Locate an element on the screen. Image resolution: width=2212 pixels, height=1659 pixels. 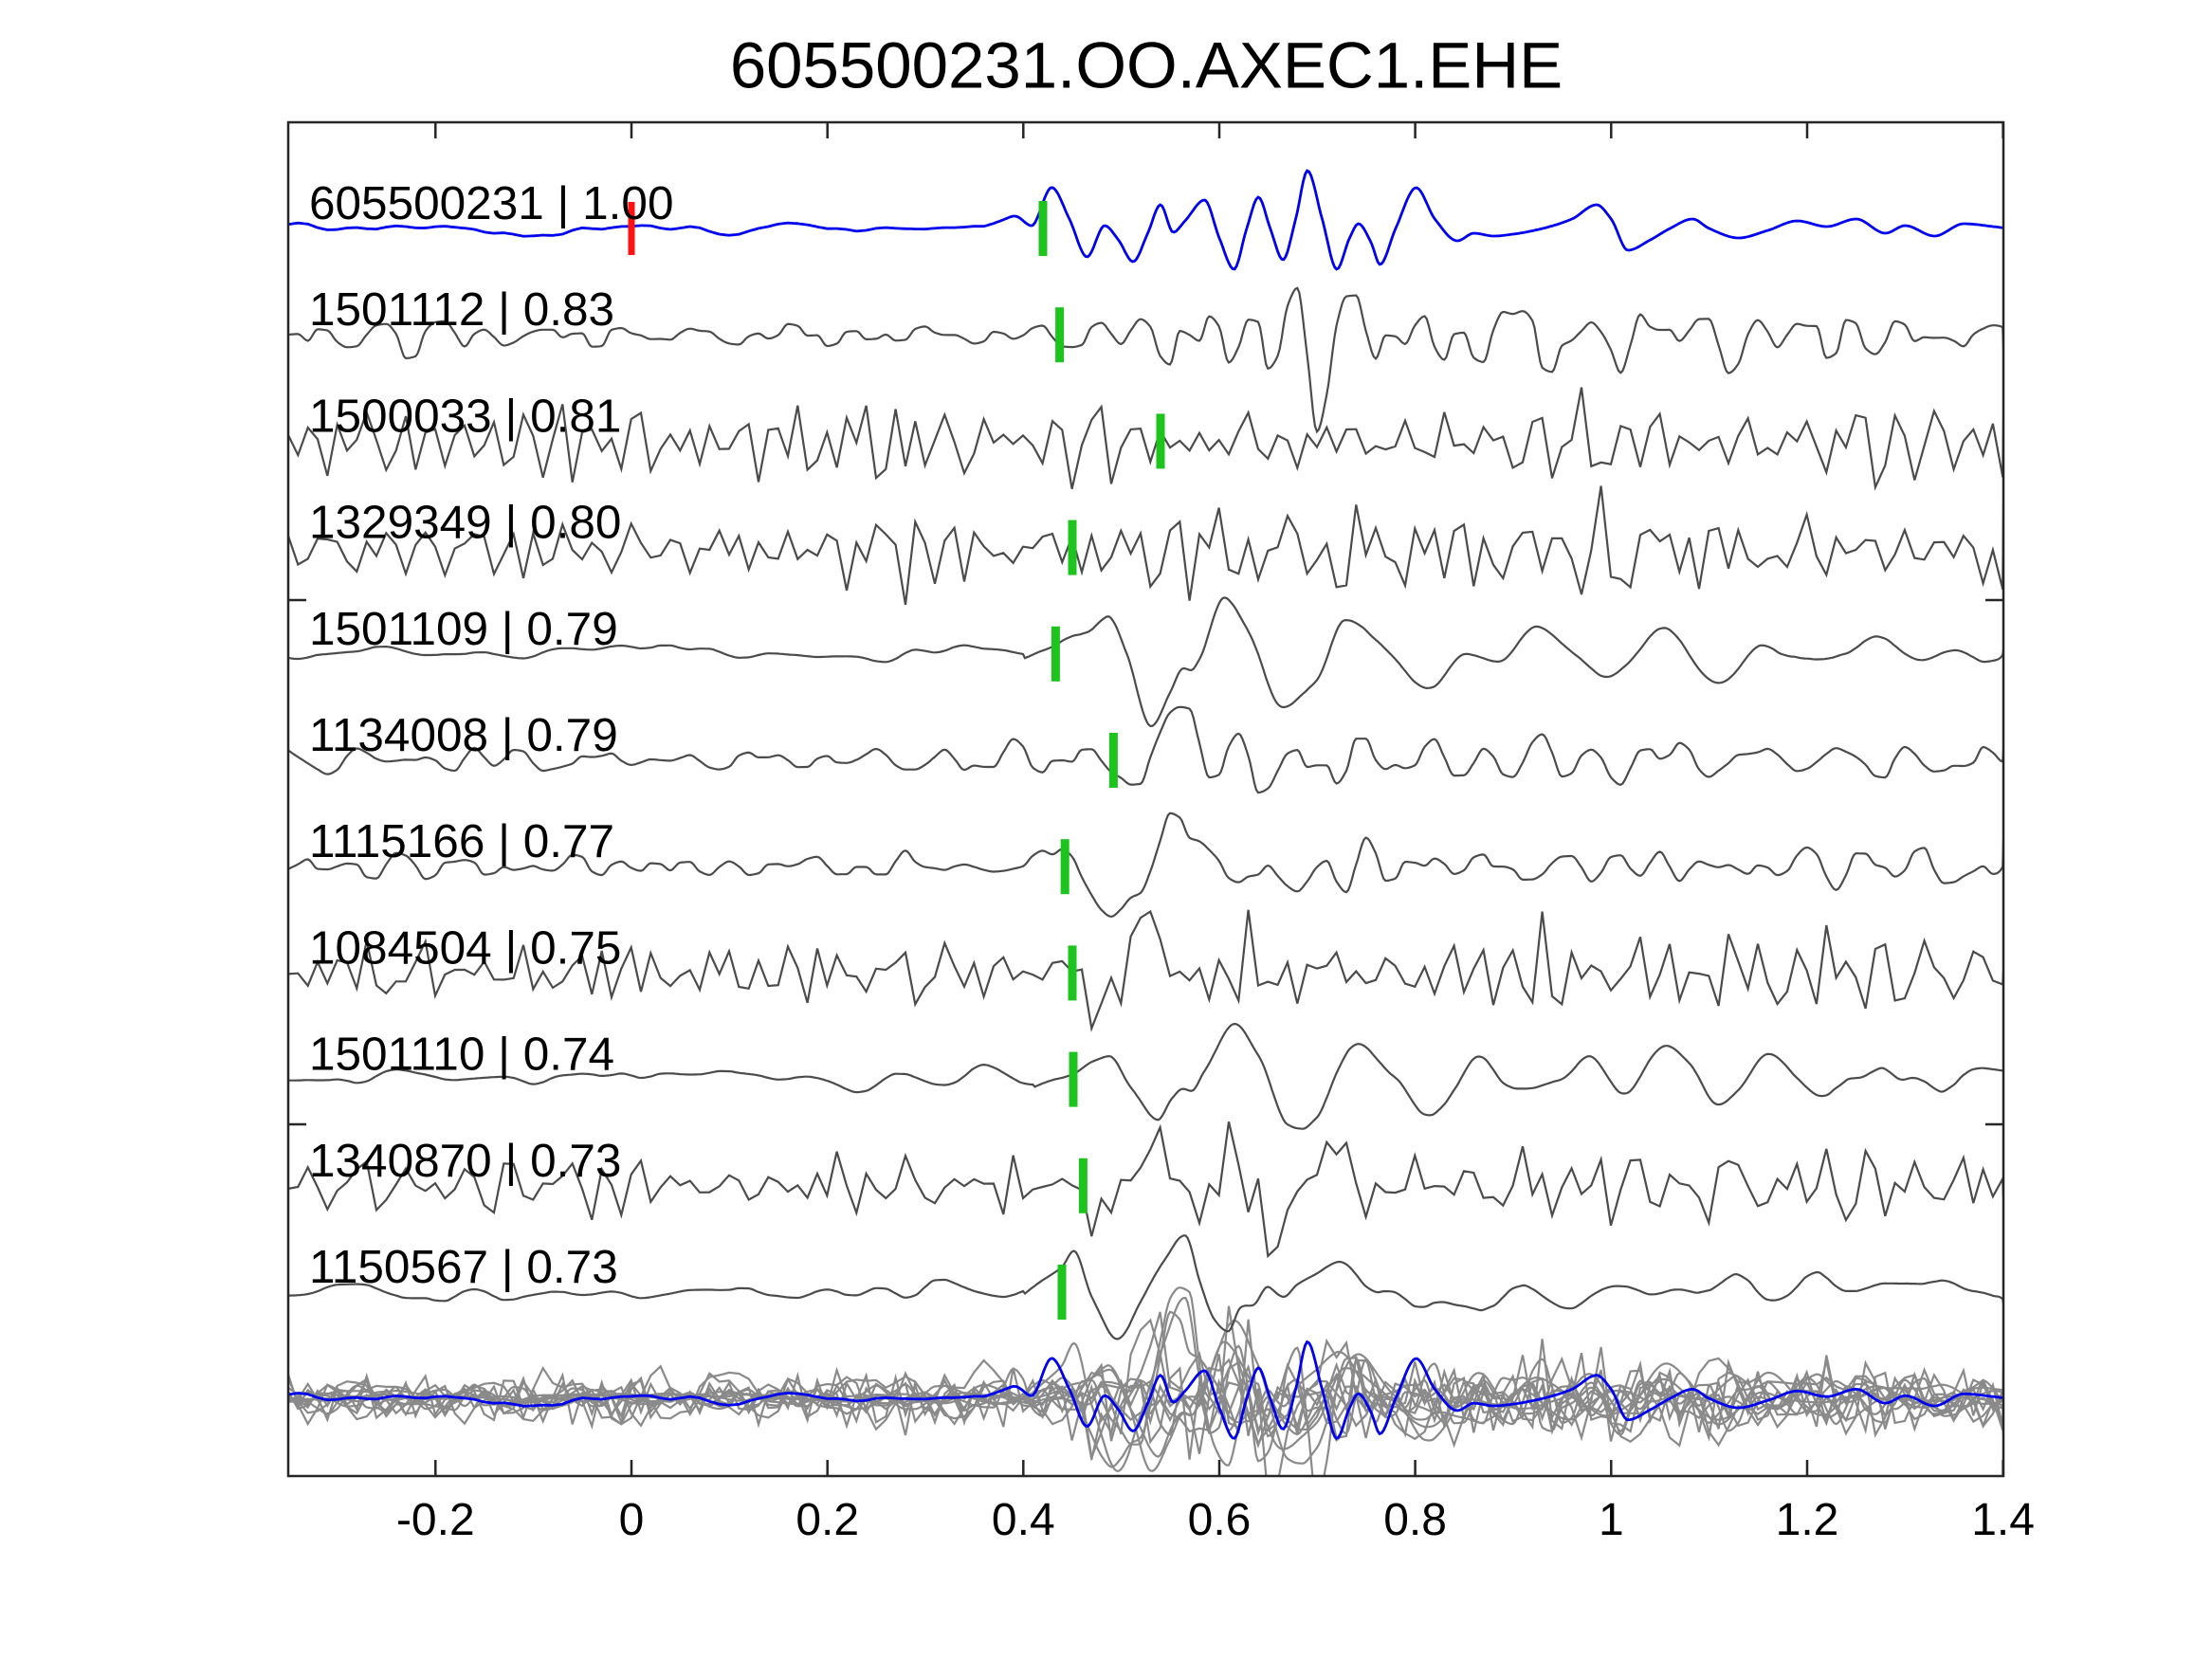
svg-text: 1115166 | 0.77 is located at coordinates (461, 841).